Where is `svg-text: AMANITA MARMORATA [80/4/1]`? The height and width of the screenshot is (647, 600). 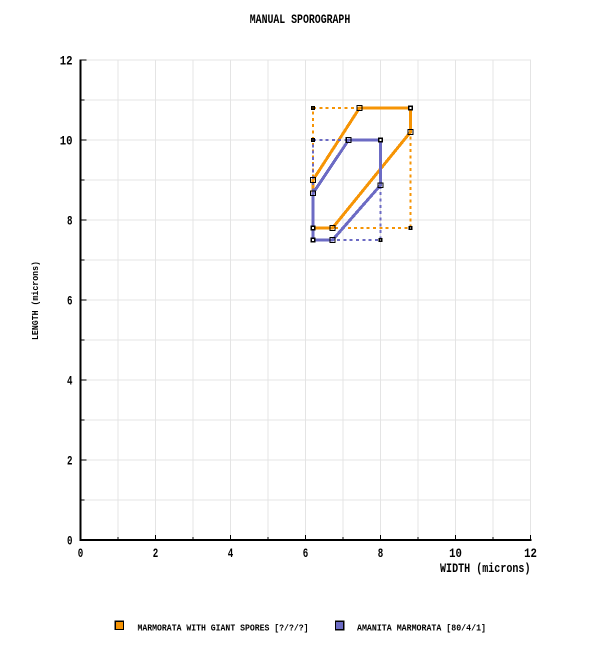
svg-text: AMANITA MARMORATA [80/4/1] is located at coordinates (421, 627).